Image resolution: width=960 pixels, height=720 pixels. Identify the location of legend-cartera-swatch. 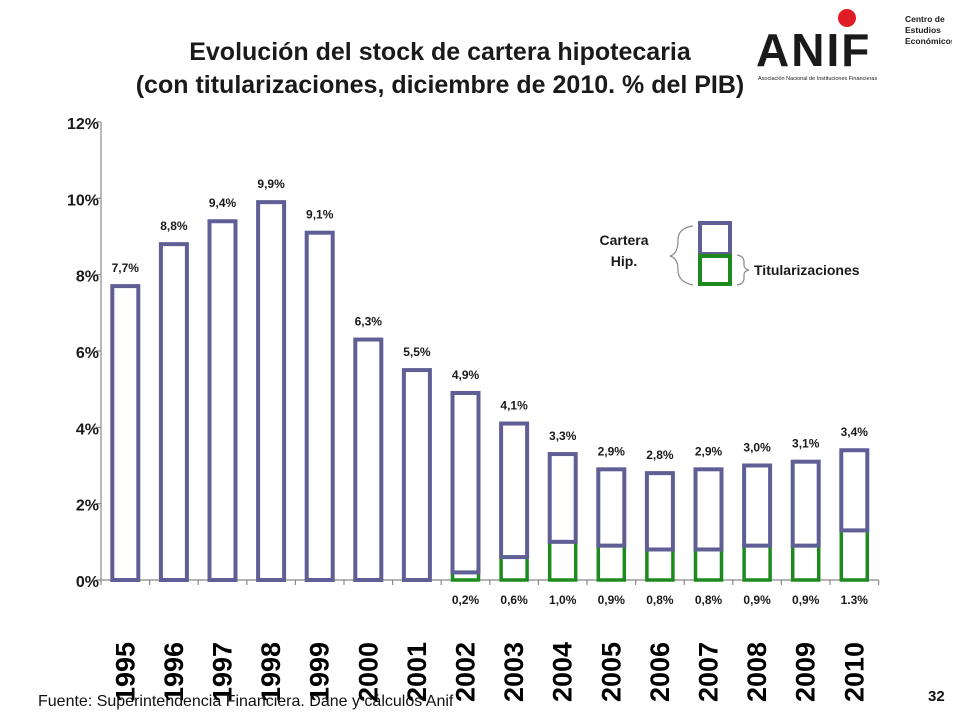
(715, 238).